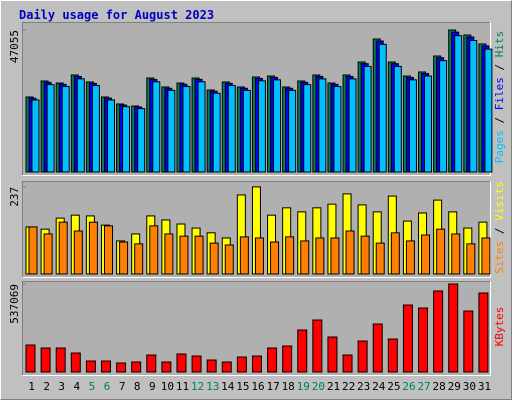 This screenshot has width=512, height=400. Describe the element at coordinates (348, 386) in the screenshot. I see `x-tick-label: 22` at that location.